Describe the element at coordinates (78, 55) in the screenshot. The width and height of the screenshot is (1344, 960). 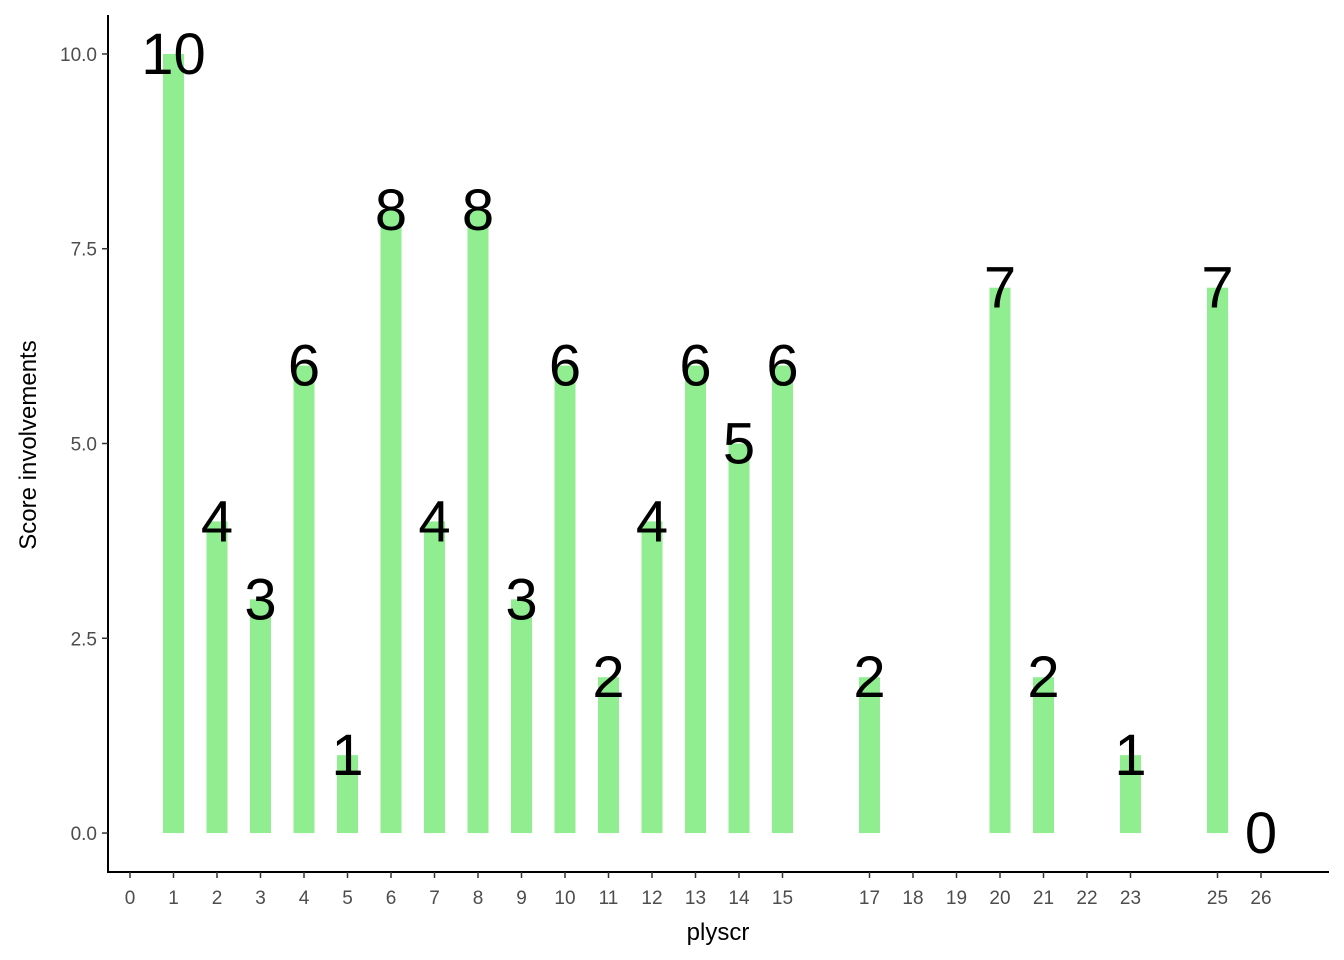
I see `y-tick-label: 10.0` at that location.